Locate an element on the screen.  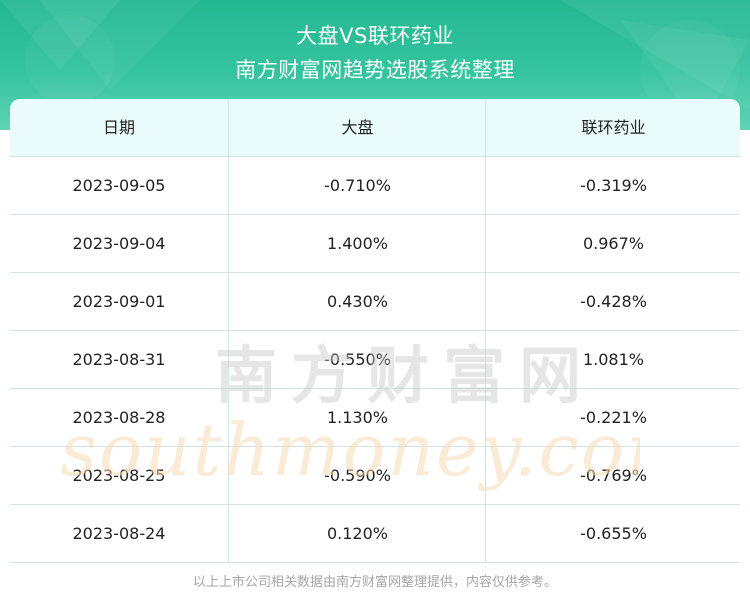
date-cell: 2023-09-01 is located at coordinates (119, 301).